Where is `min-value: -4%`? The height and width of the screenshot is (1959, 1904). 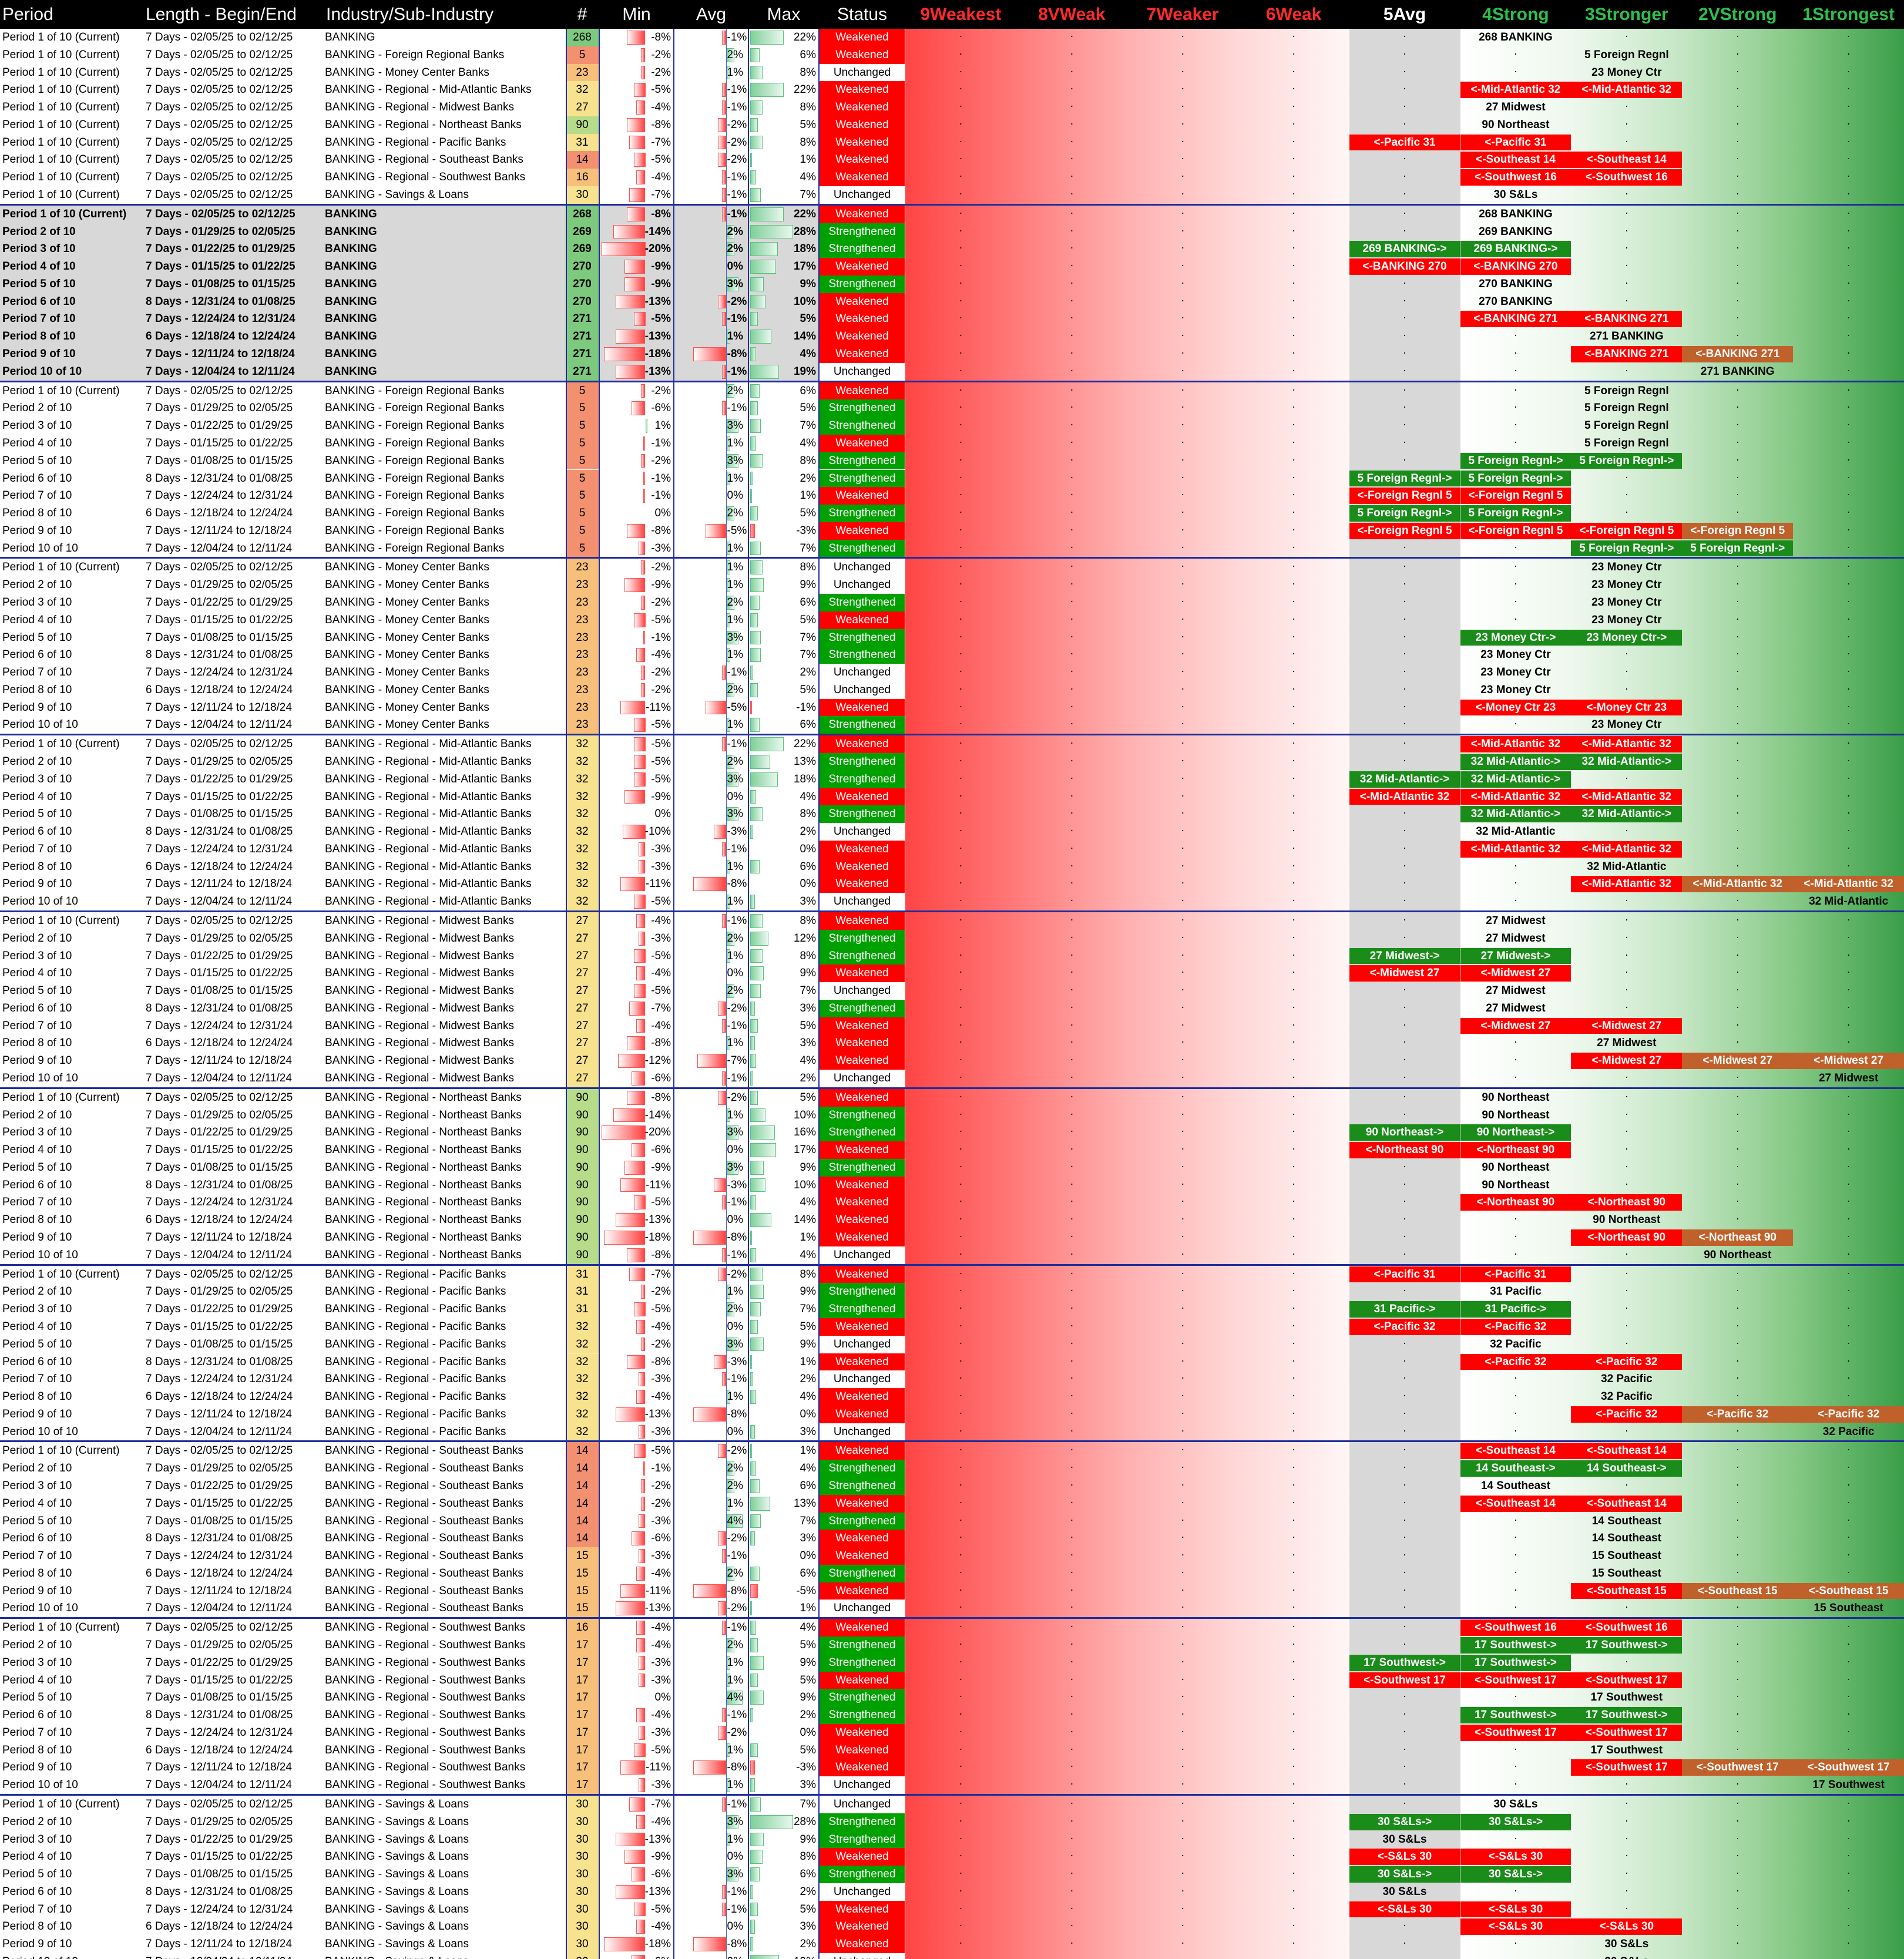
min-value: -4% is located at coordinates (661, 1326).